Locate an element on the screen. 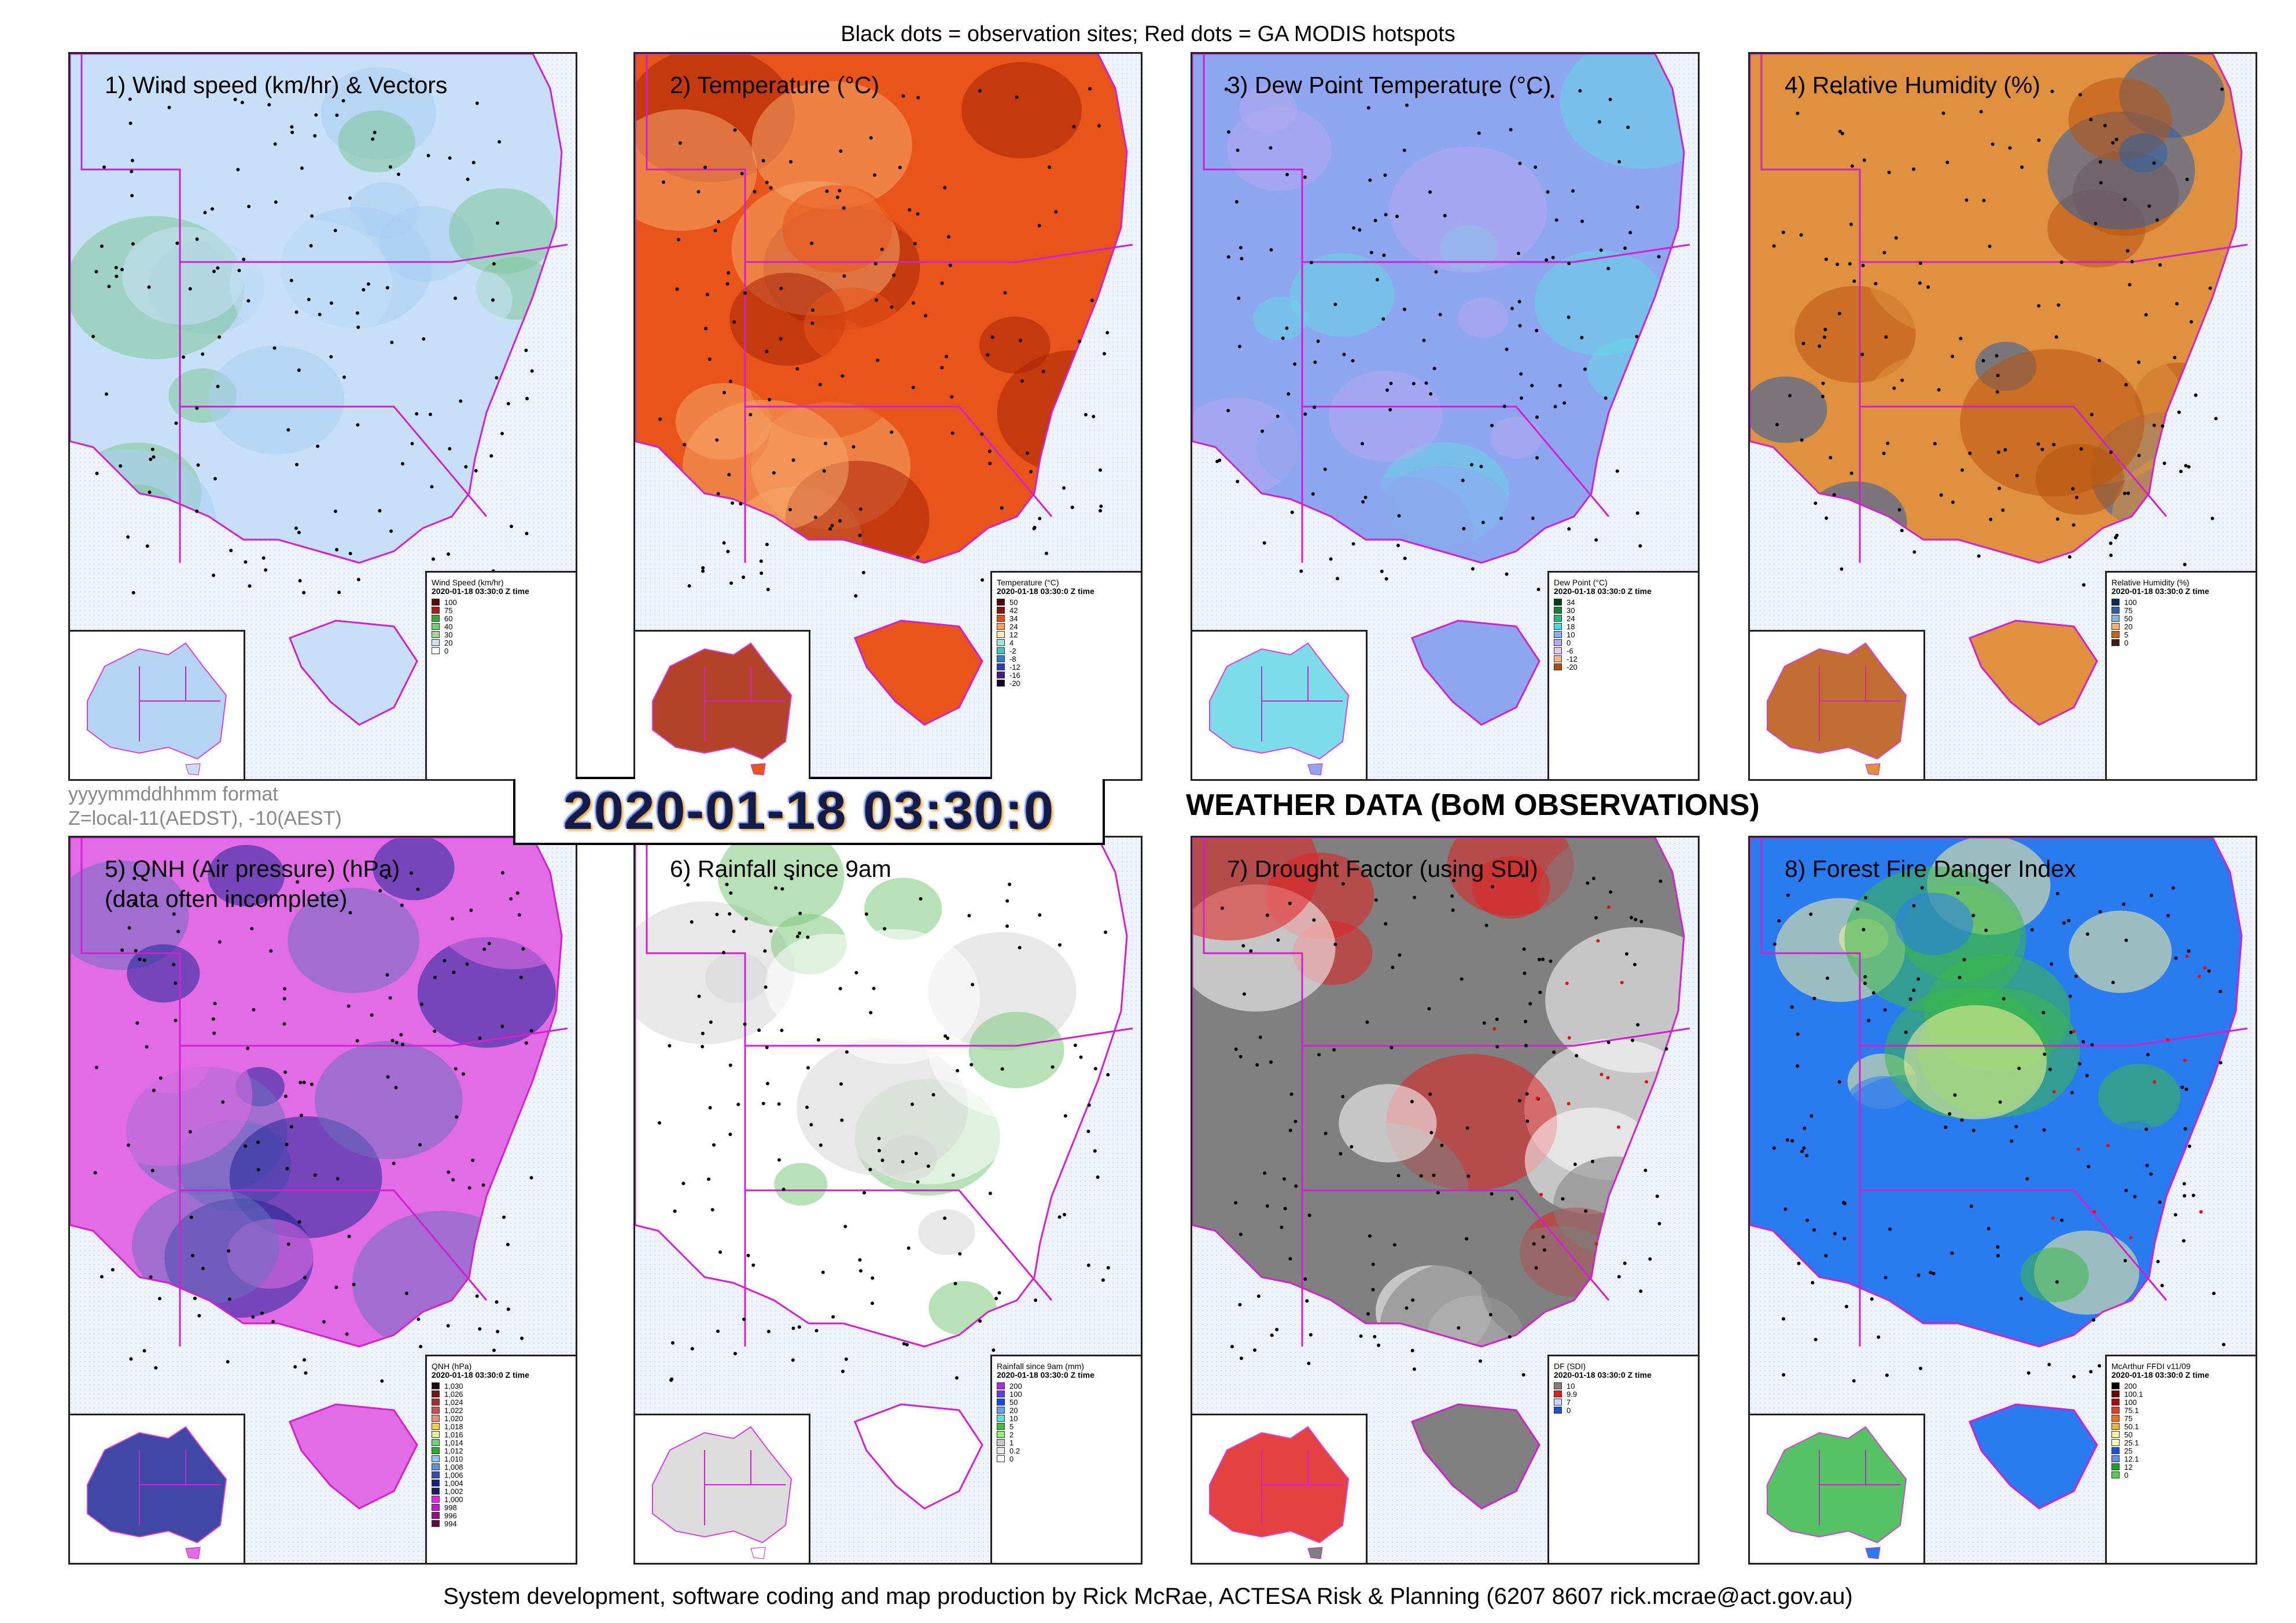  legend-item: 1,030 is located at coordinates (501, 1386).